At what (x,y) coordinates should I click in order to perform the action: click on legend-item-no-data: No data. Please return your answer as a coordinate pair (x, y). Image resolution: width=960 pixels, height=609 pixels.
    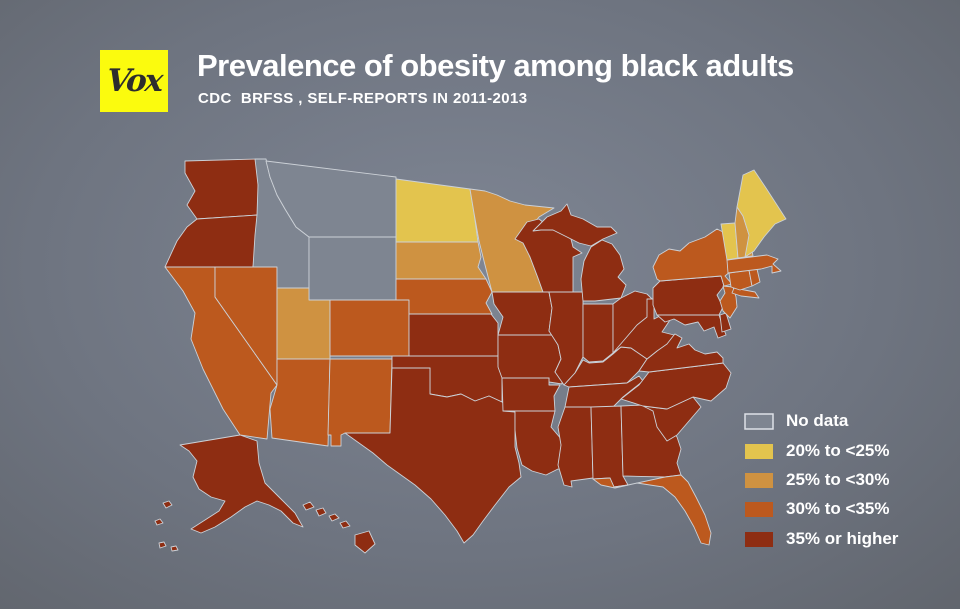
    Looking at the image, I should click on (796, 420).